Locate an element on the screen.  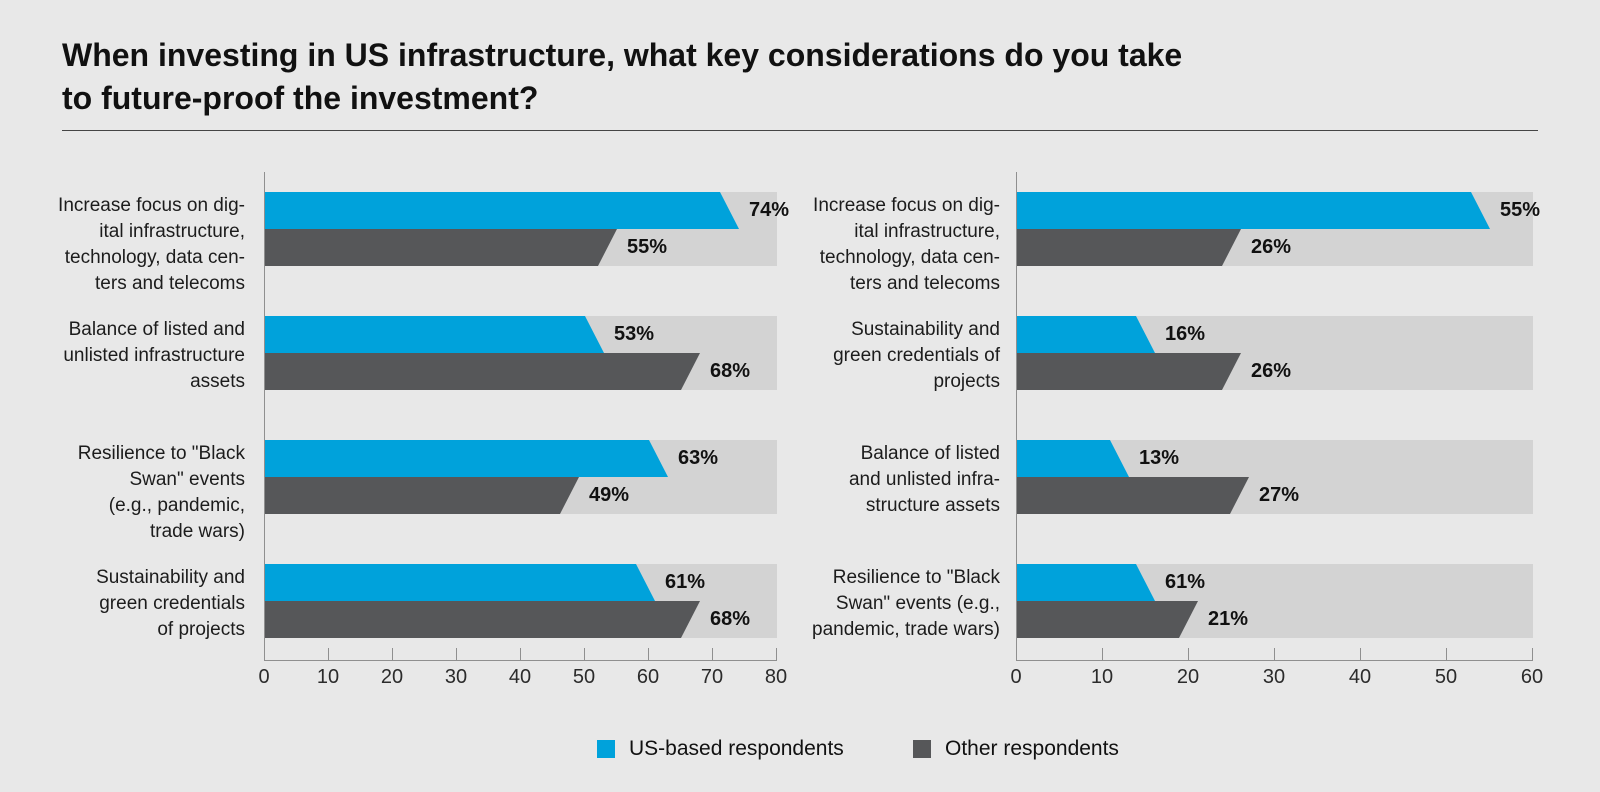
title-line-2: to future-proof the investment? is located at coordinates (300, 98).